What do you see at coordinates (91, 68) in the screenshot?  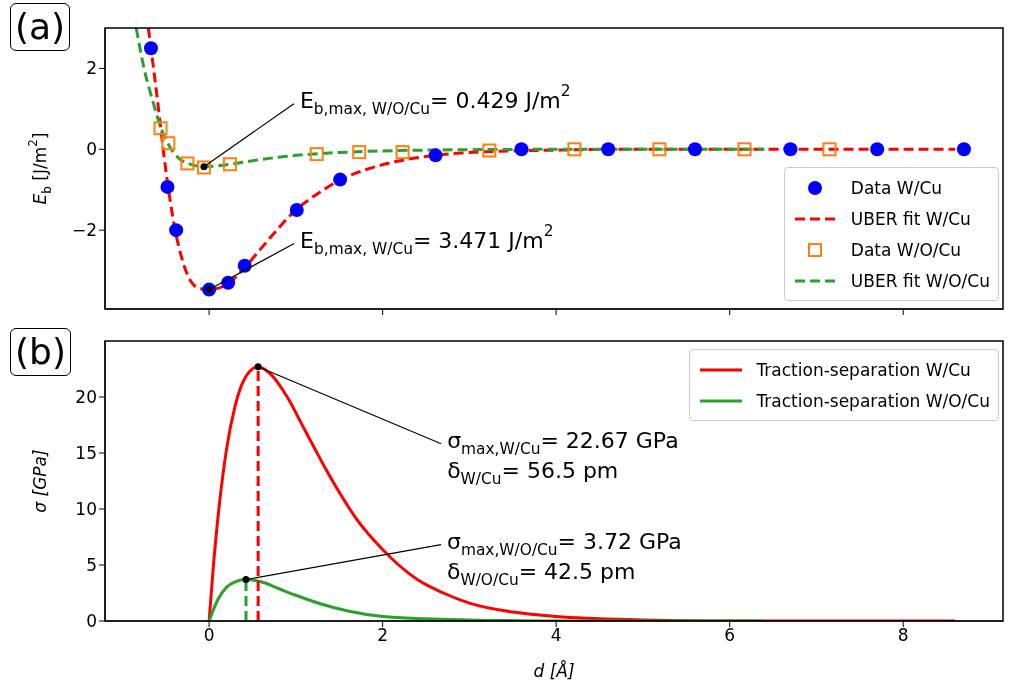 I see `y-tick-label: 2` at bounding box center [91, 68].